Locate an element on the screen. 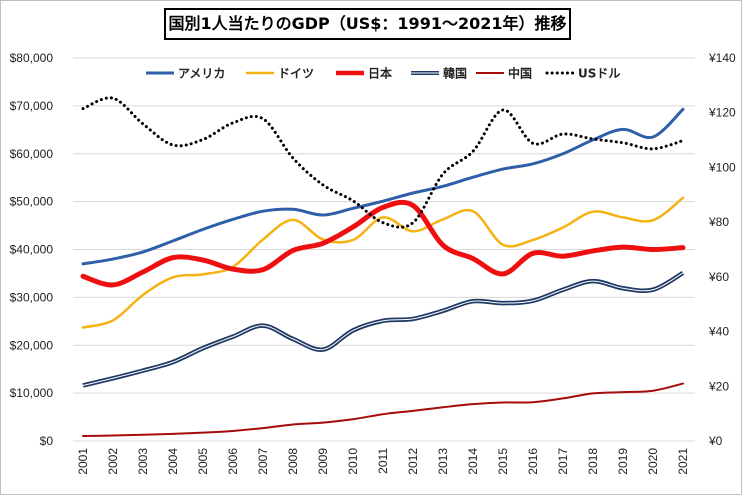 Image resolution: width=742 pixels, height=496 pixels. legend-item-ドイツ: ドイツ is located at coordinates (280, 74).